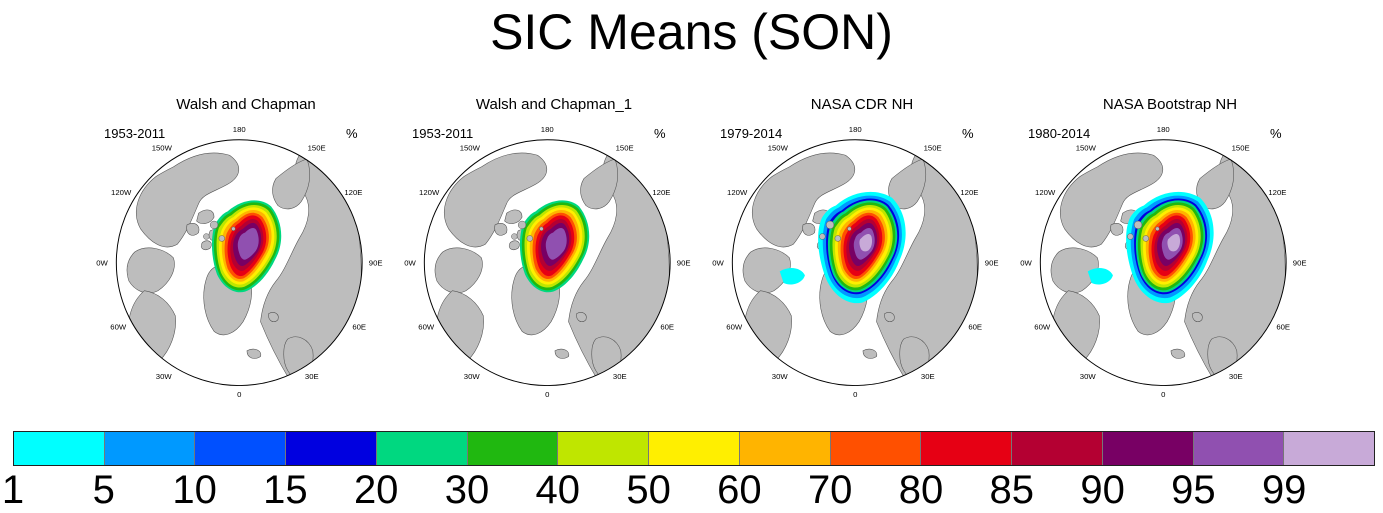  I want to click on colorbar-label: 1, so click(13, 490).